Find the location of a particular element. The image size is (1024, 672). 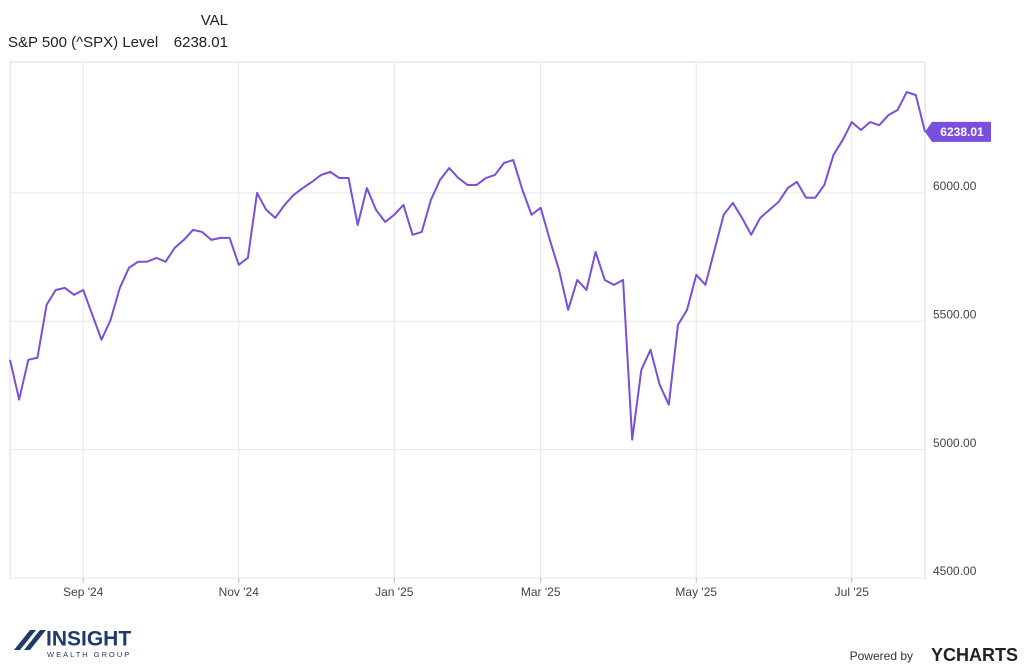

value-header: VAL is located at coordinates (214, 20).